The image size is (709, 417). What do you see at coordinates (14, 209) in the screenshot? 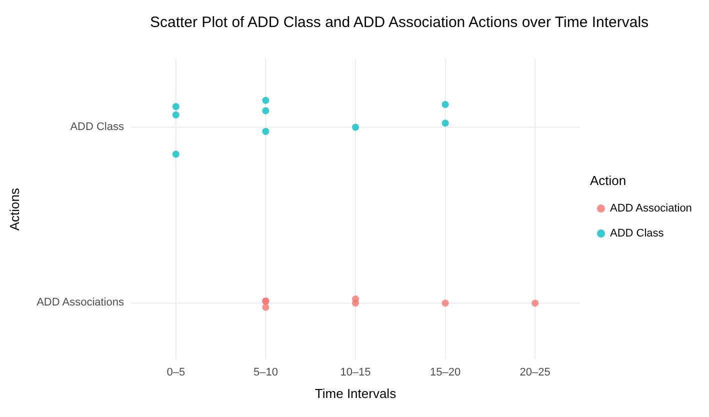
I see `text: Actions` at bounding box center [14, 209].